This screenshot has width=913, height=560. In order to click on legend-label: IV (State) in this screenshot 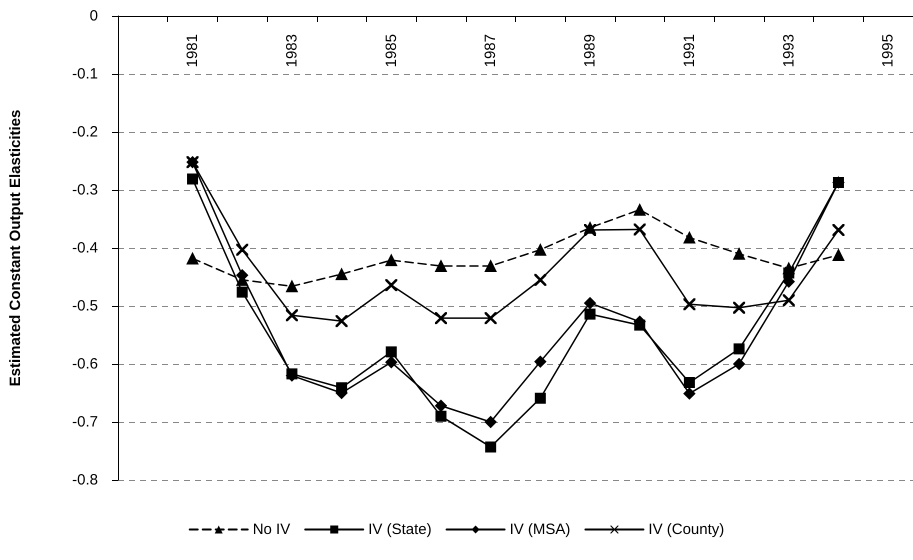, I will do `click(400, 529)`.